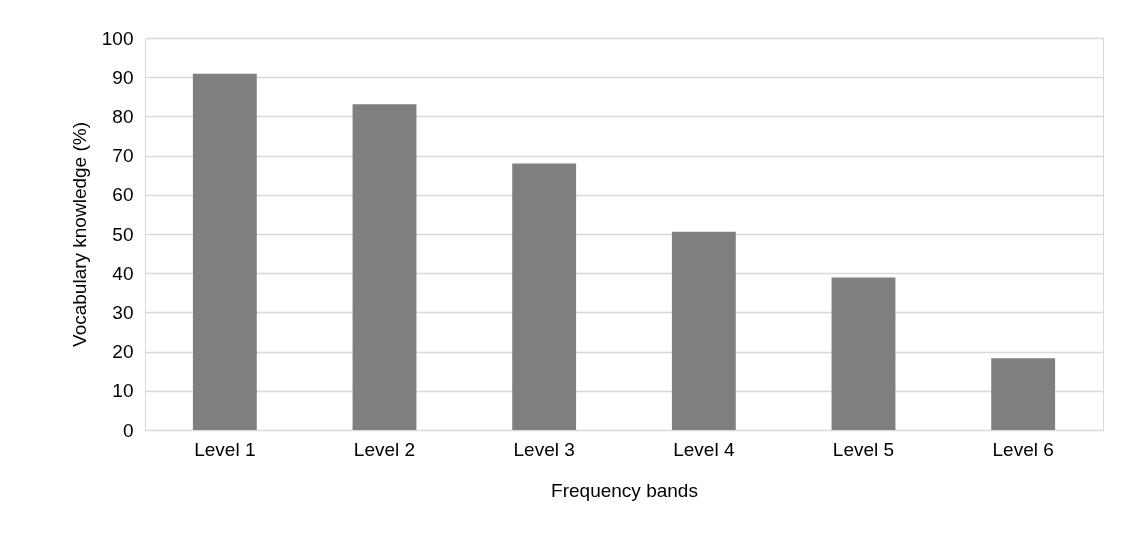 This screenshot has width=1125, height=545. What do you see at coordinates (123, 391) in the screenshot?
I see `y-tick-label: 10` at bounding box center [123, 391].